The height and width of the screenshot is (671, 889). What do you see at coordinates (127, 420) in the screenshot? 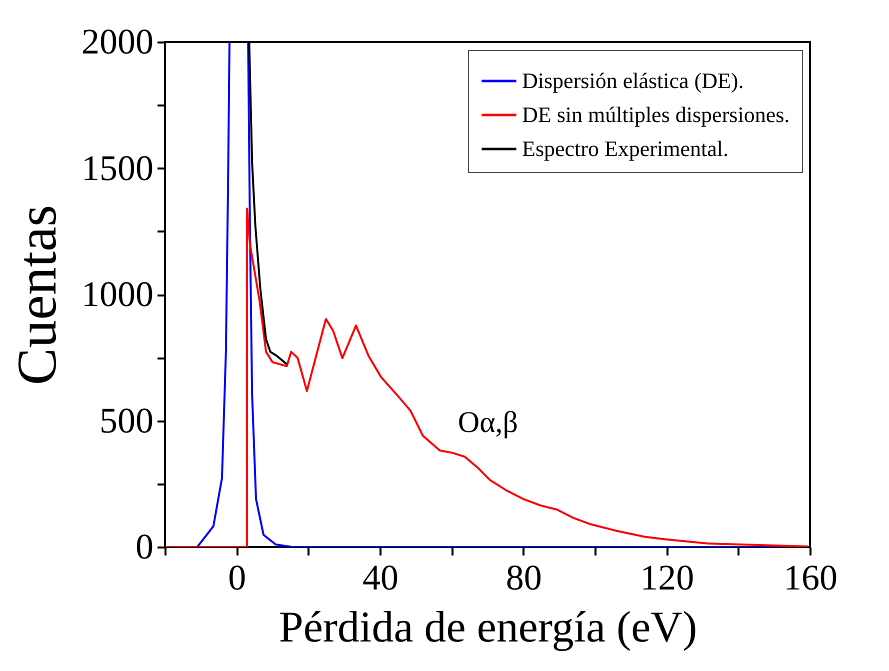
I see `y-tick-label: 500` at bounding box center [127, 420].